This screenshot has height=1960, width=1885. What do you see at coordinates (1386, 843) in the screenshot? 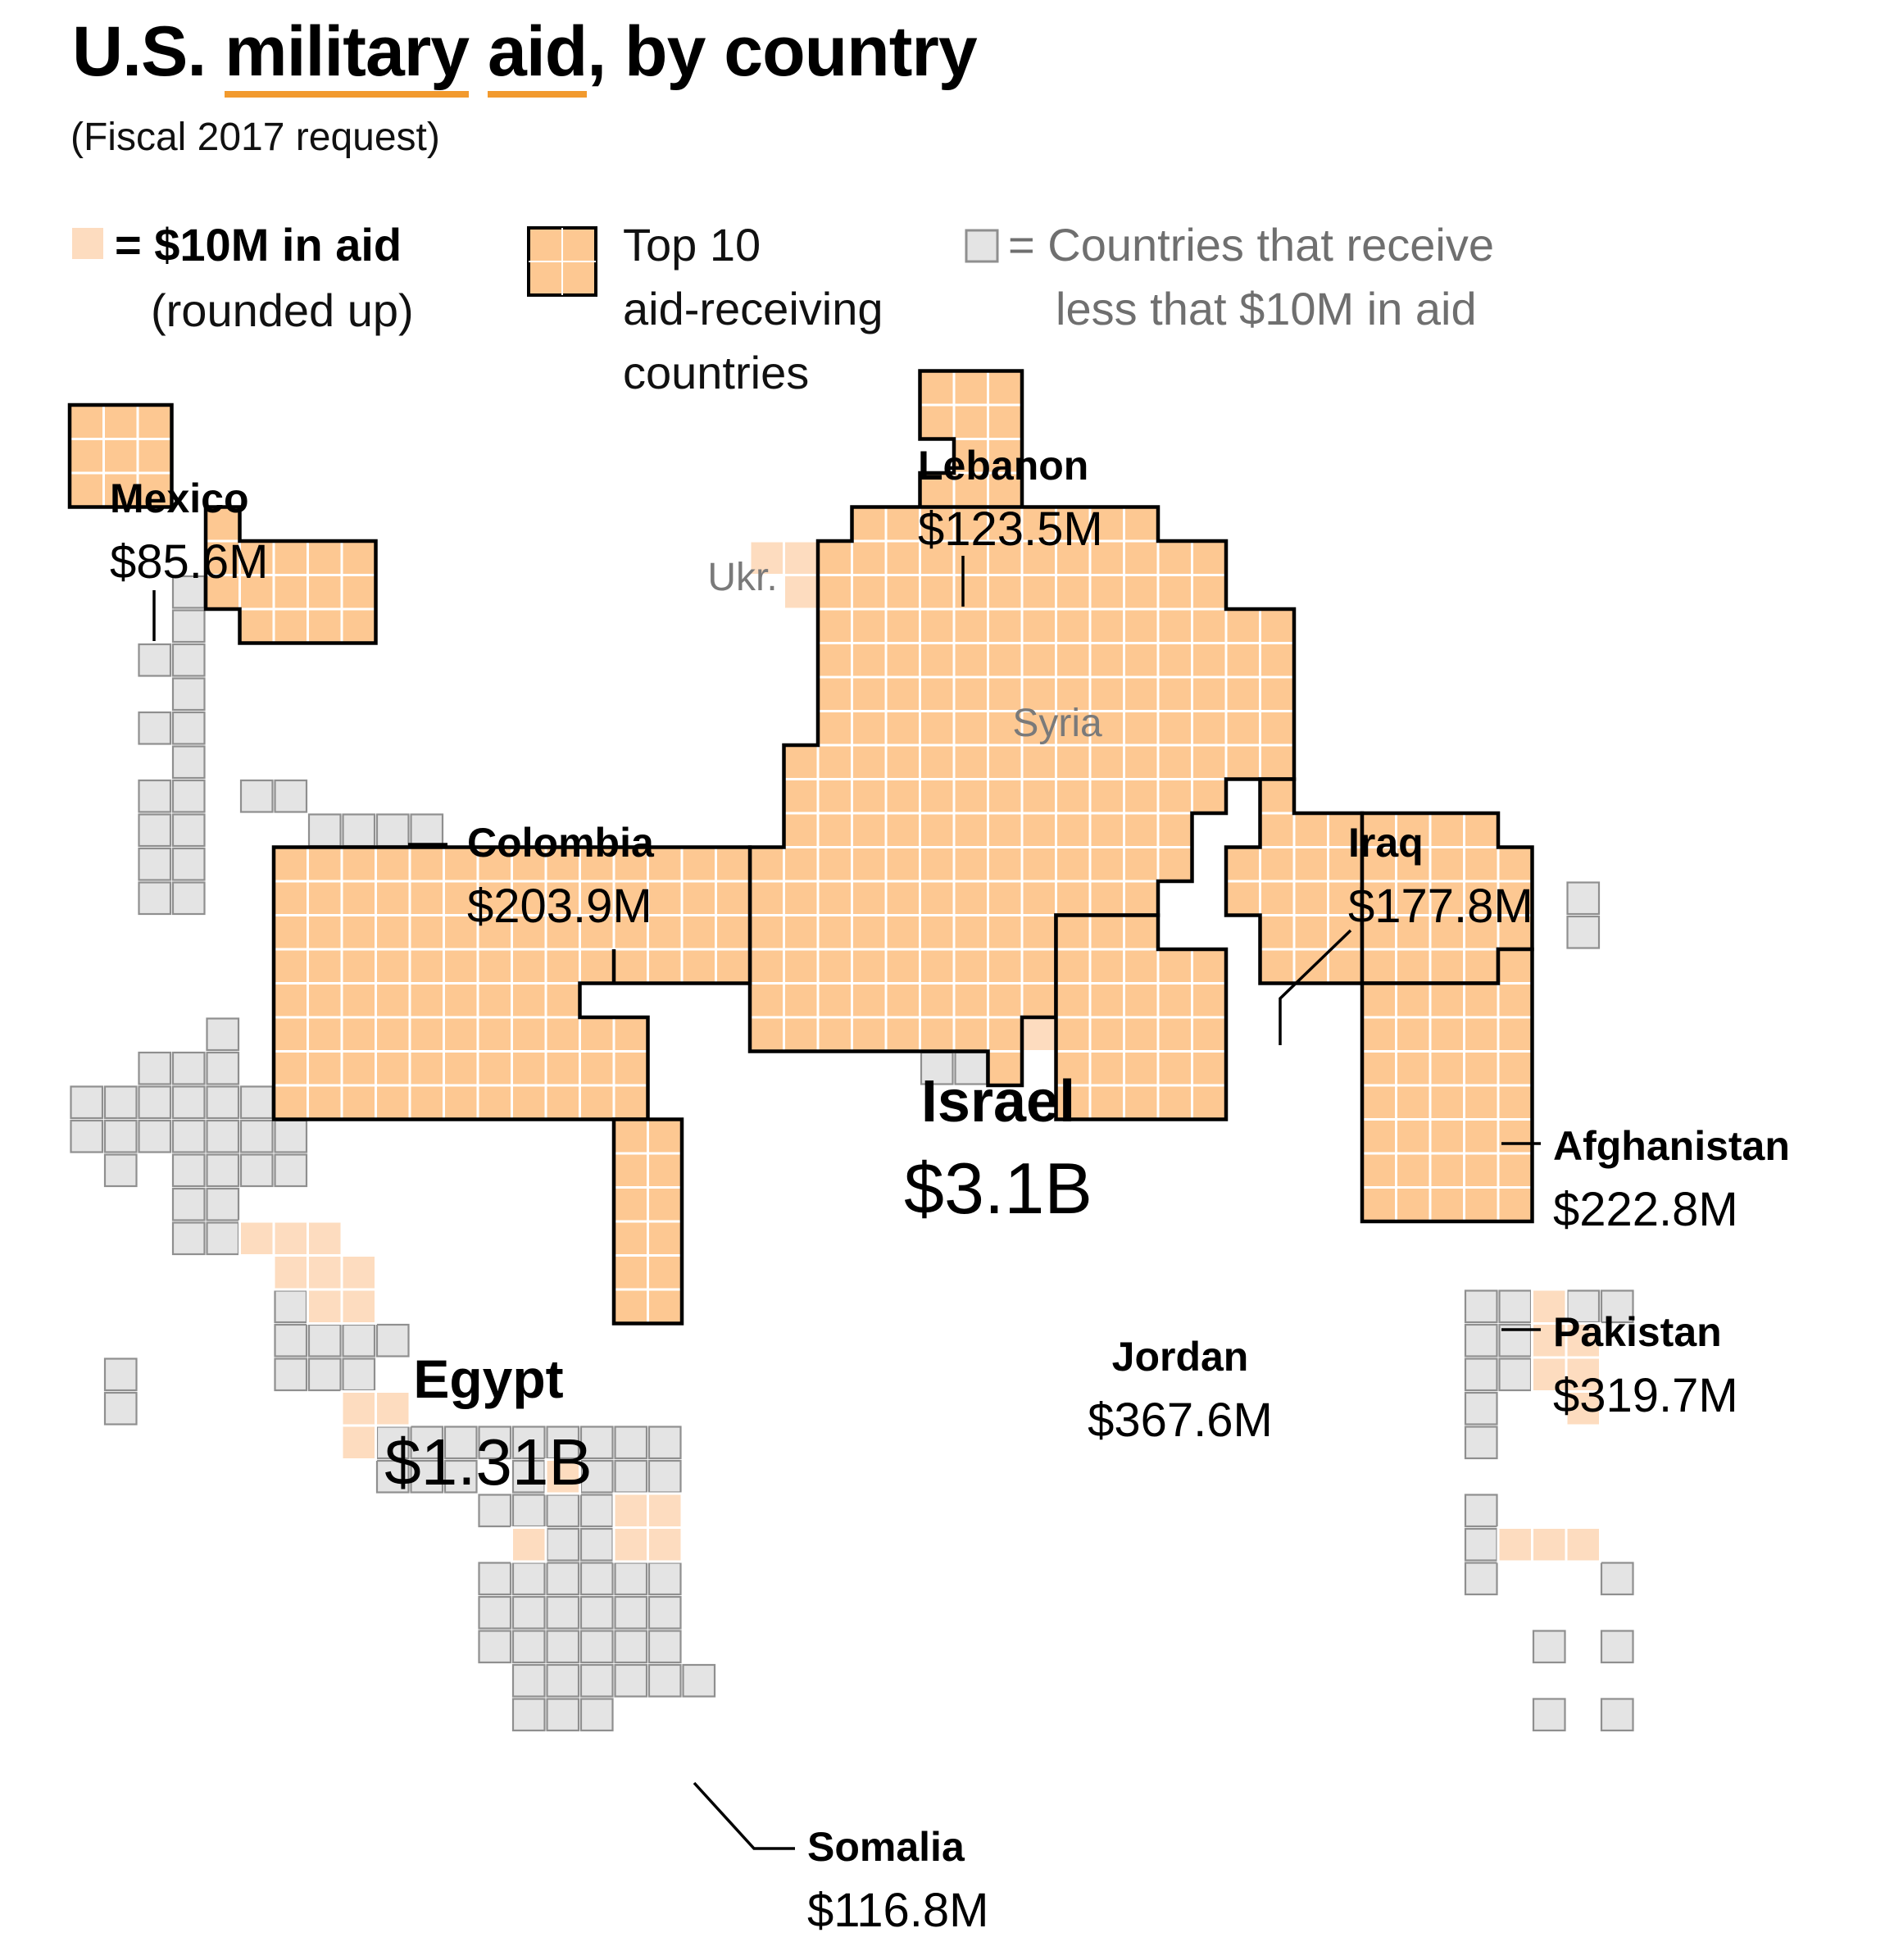
I see `country-name-iraq: Iraq` at bounding box center [1386, 843].